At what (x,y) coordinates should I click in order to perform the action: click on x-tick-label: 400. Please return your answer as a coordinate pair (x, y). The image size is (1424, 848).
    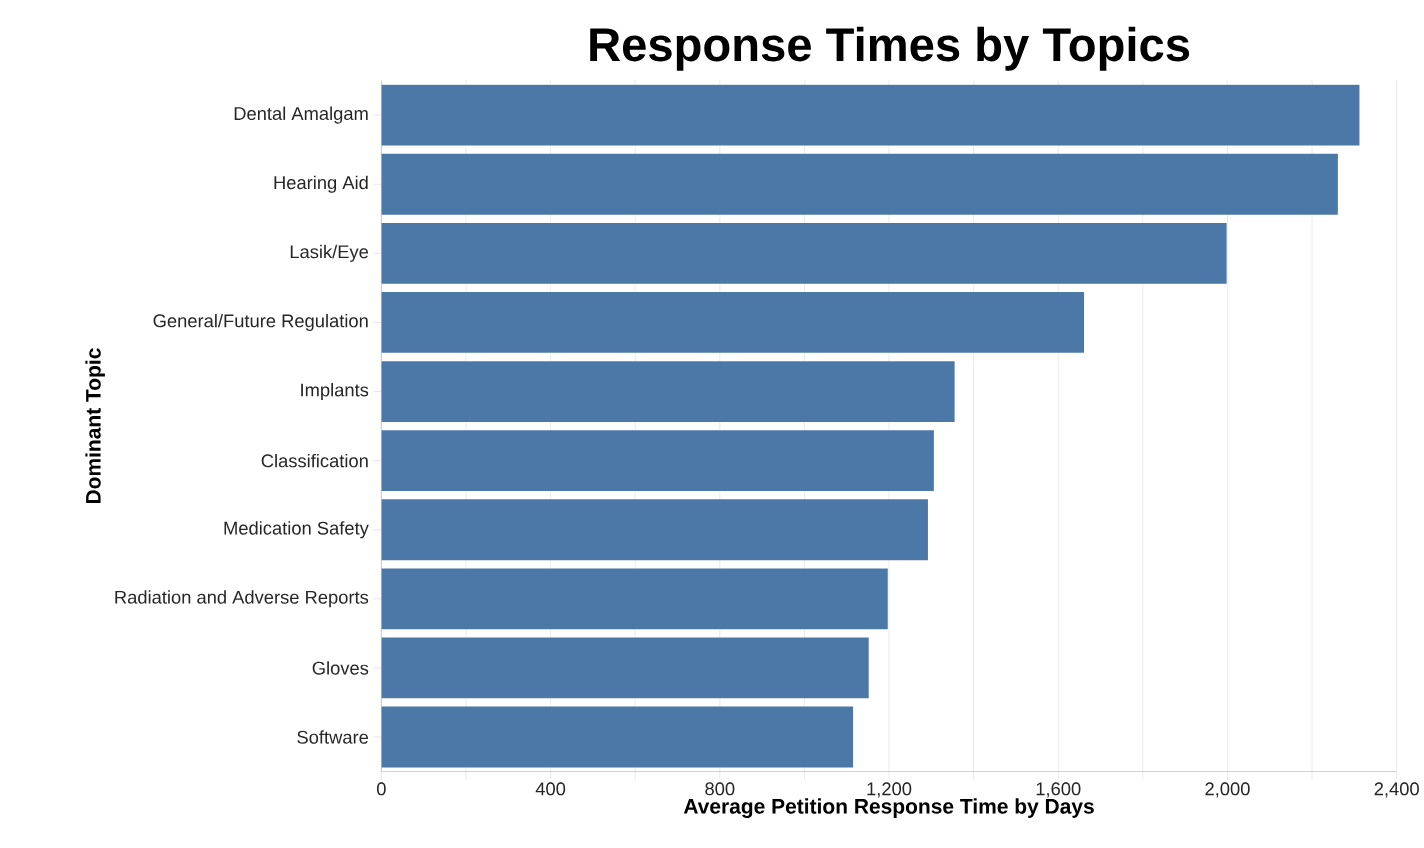
    Looking at the image, I should click on (550, 789).